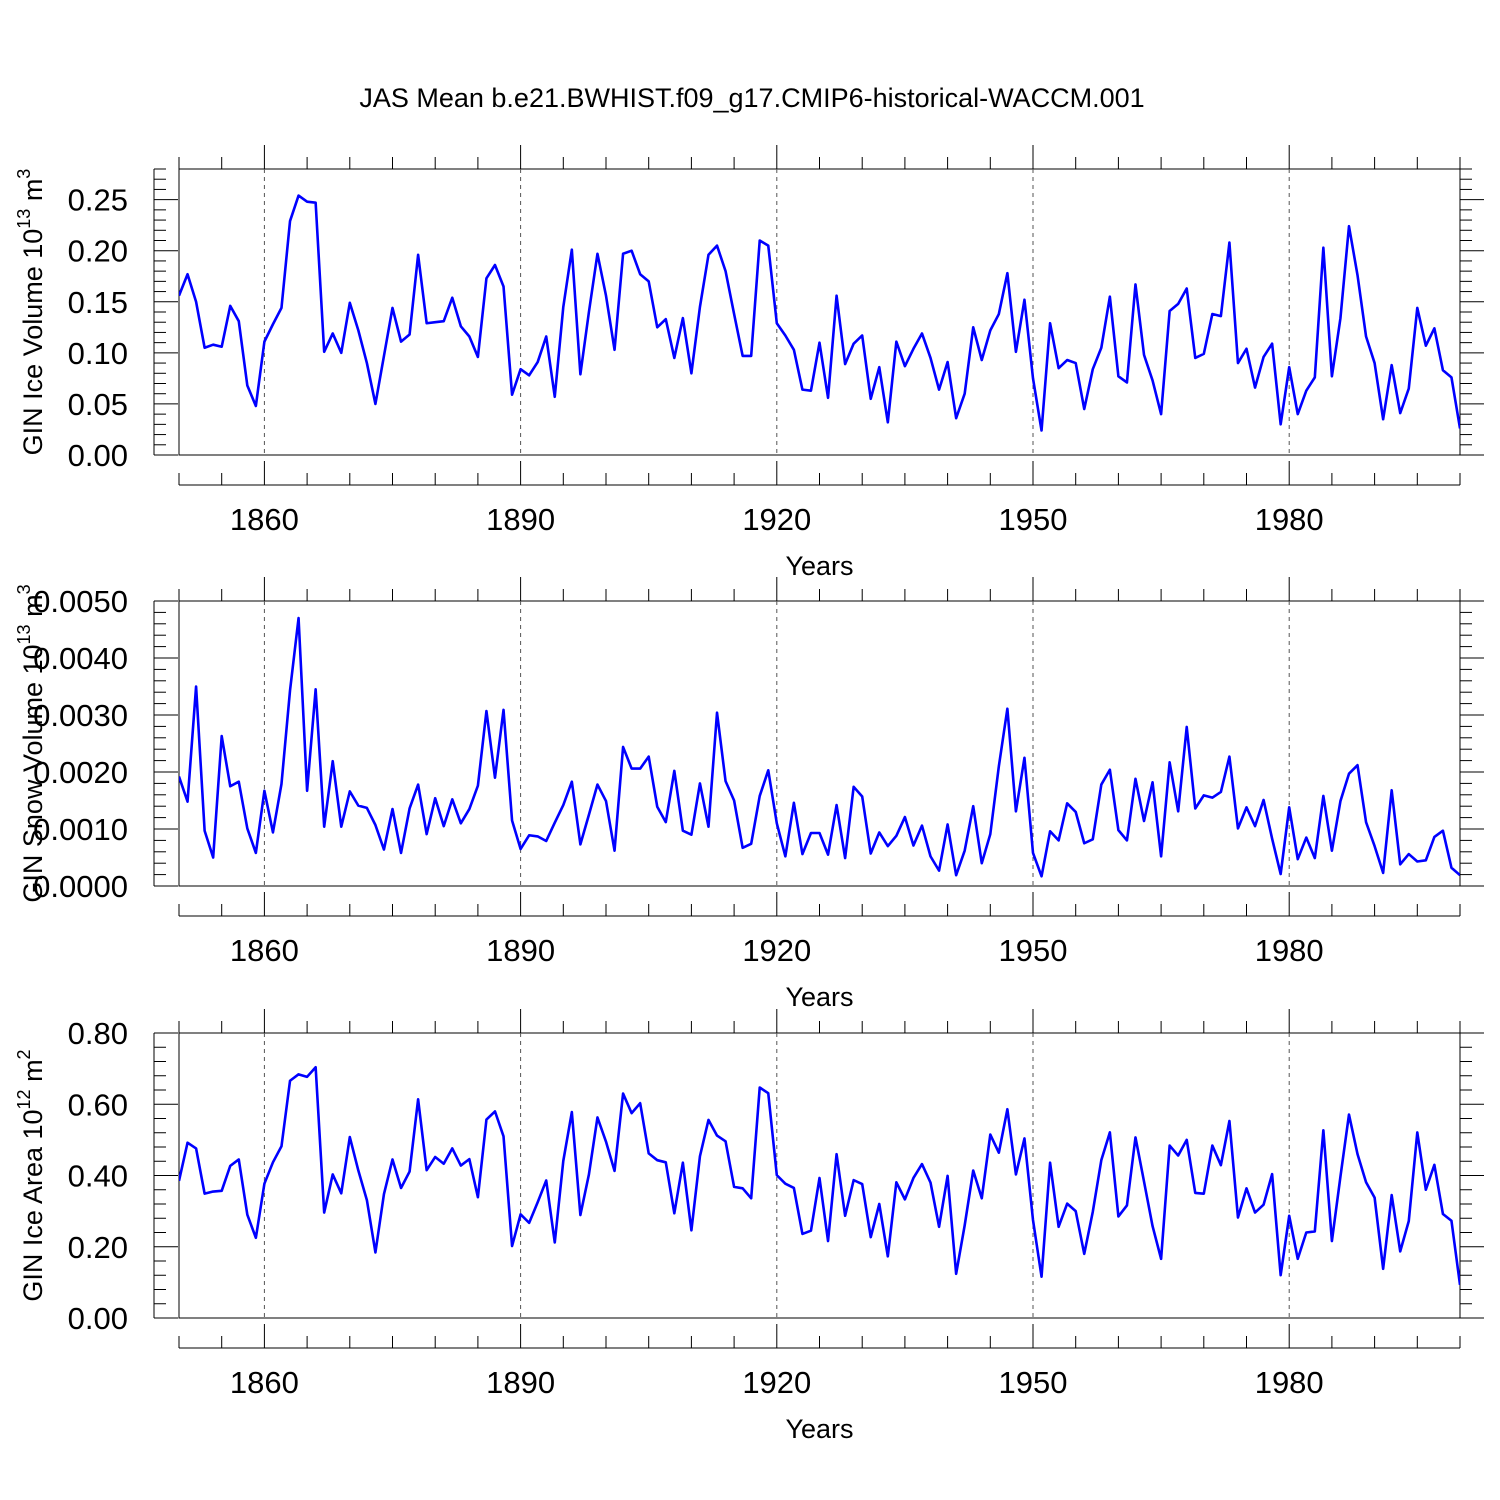  I want to click on y-tick-label: 0.60, so click(98, 1104).